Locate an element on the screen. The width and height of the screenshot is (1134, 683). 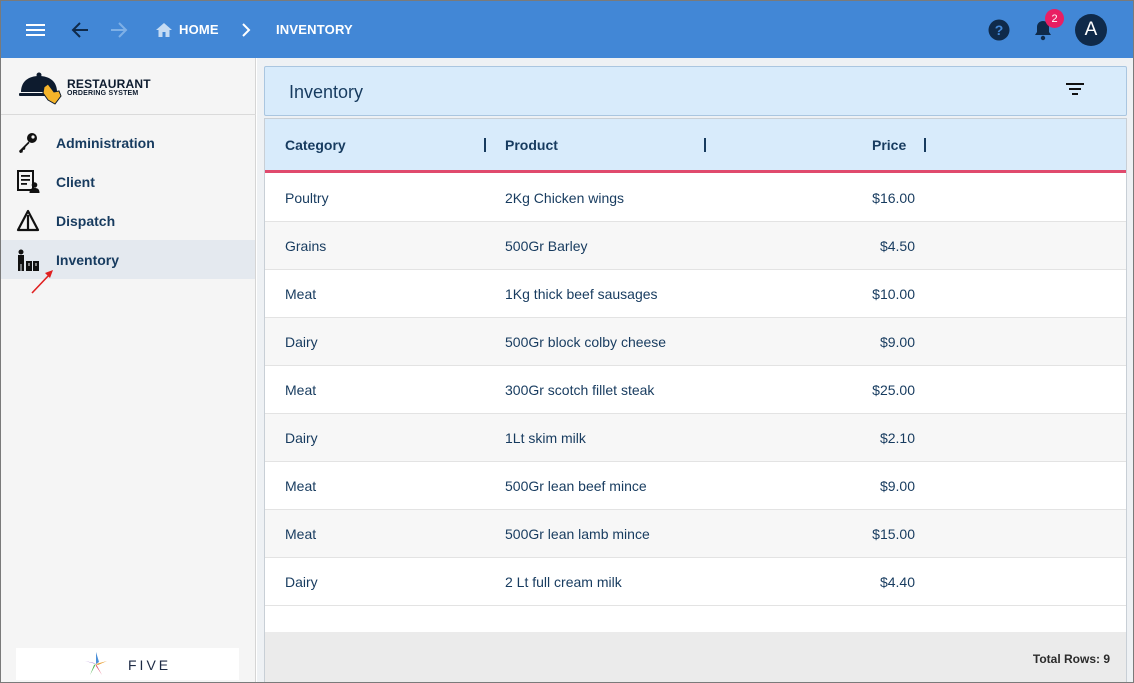
cloche-icon is located at coordinates (40, 88).